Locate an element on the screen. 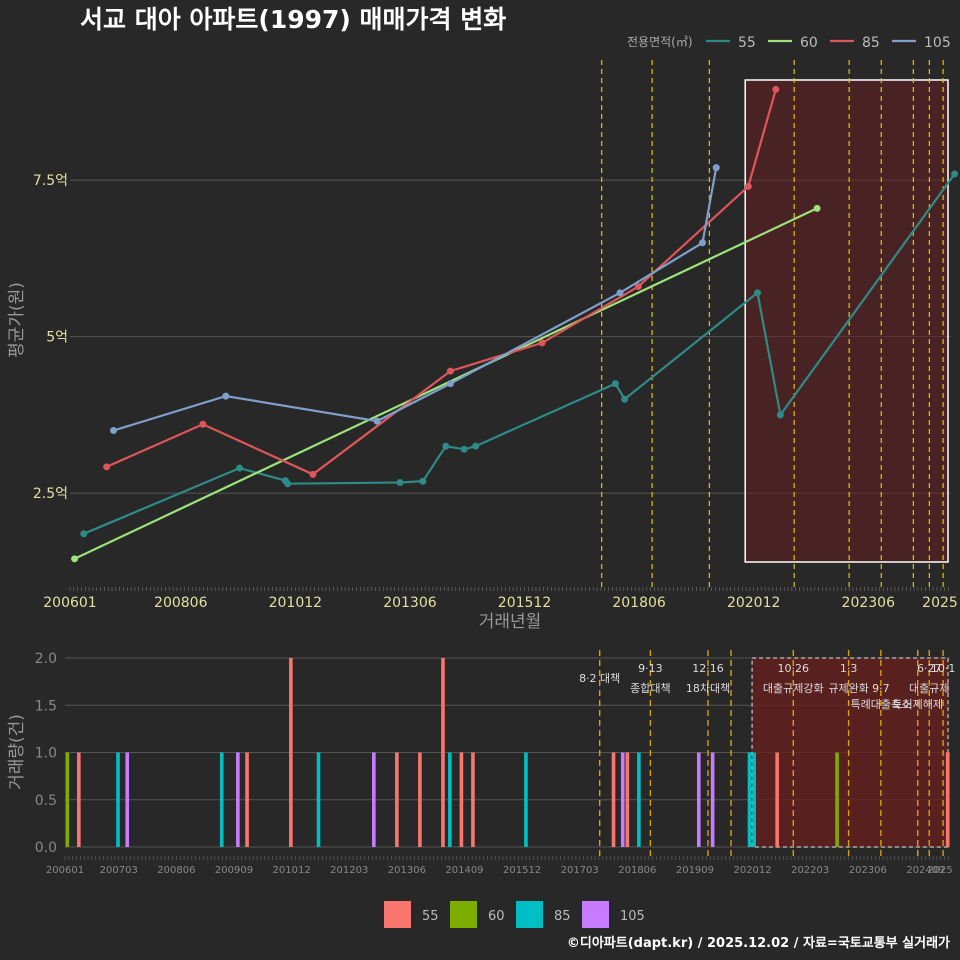  bar-x-tick-label: 200806 is located at coordinates (176, 870).